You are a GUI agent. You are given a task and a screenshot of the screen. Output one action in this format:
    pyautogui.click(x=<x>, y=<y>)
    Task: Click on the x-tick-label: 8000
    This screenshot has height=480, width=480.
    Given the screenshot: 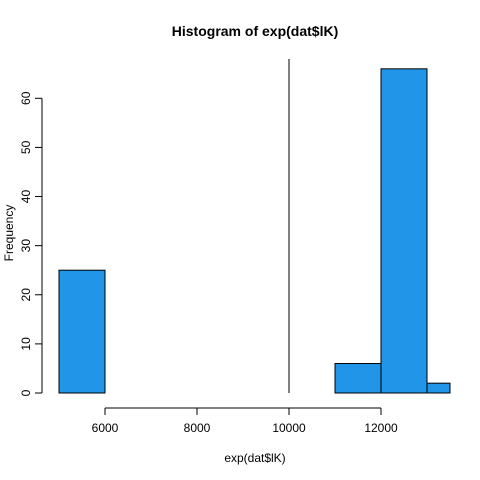 What is the action you would take?
    pyautogui.click(x=197, y=428)
    